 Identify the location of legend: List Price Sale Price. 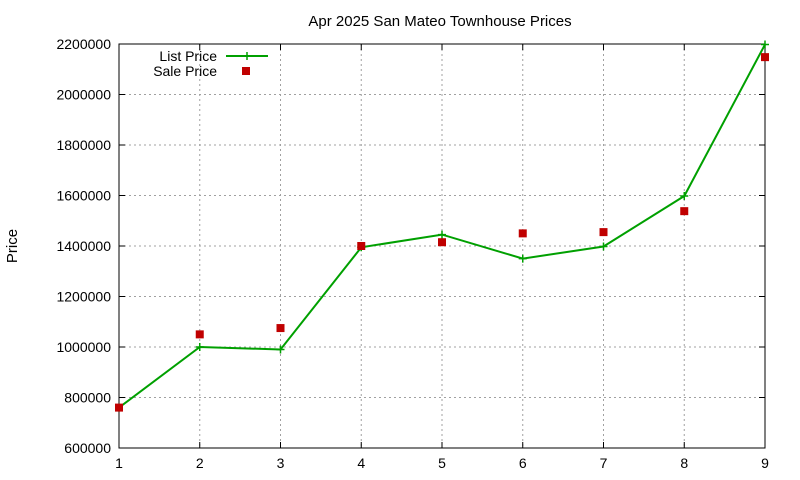
(210, 63).